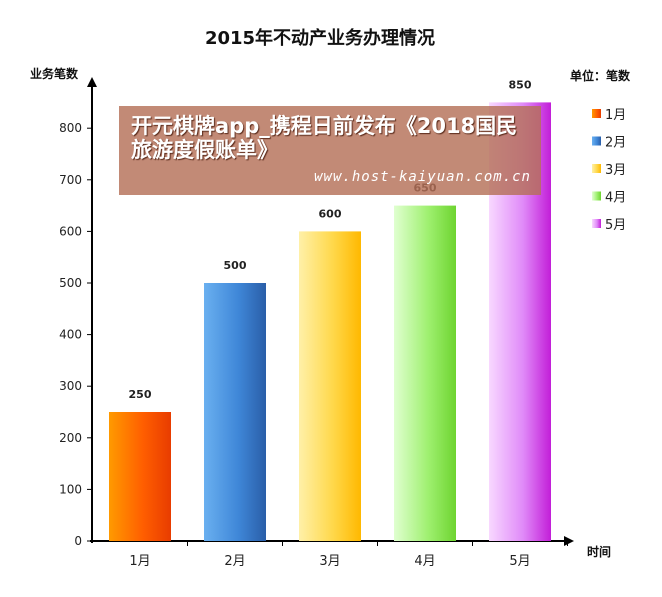 This screenshot has width=662, height=597. What do you see at coordinates (615, 143) in the screenshot?
I see `legend-label: 2月` at bounding box center [615, 143].